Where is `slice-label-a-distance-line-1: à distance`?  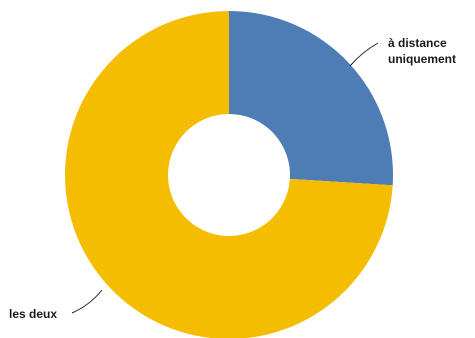
slice-label-a-distance-line-1: à distance is located at coordinates (417, 43).